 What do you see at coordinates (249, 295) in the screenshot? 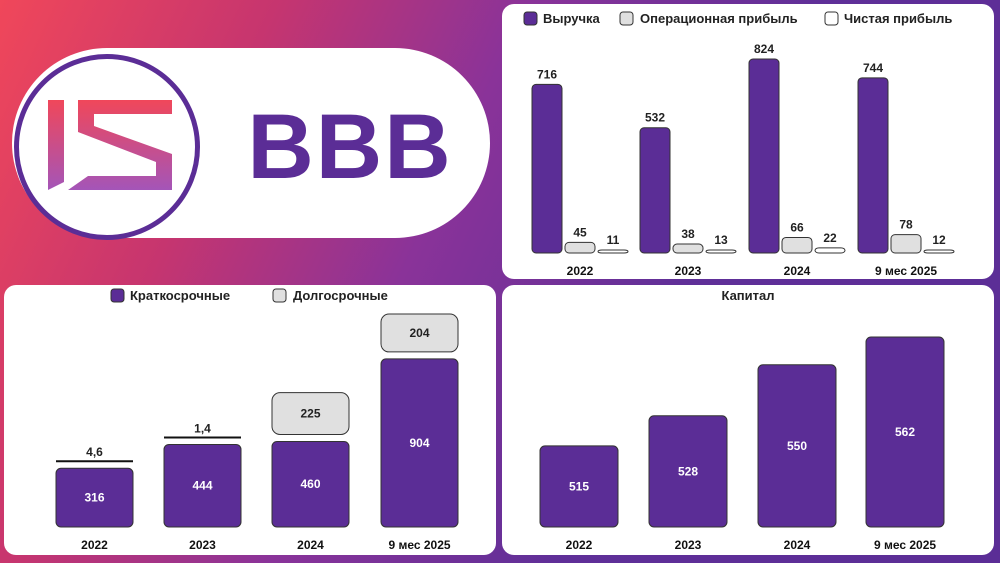
I see `debt-legend: Краткосрочные Долгосрочные` at bounding box center [249, 295].